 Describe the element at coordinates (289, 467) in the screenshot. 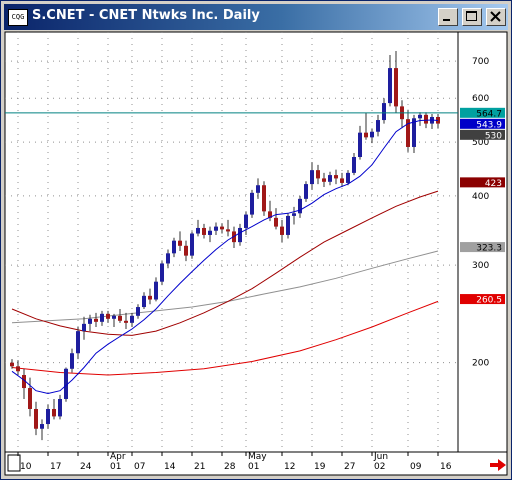

I see `x-tick-label: 12` at that location.